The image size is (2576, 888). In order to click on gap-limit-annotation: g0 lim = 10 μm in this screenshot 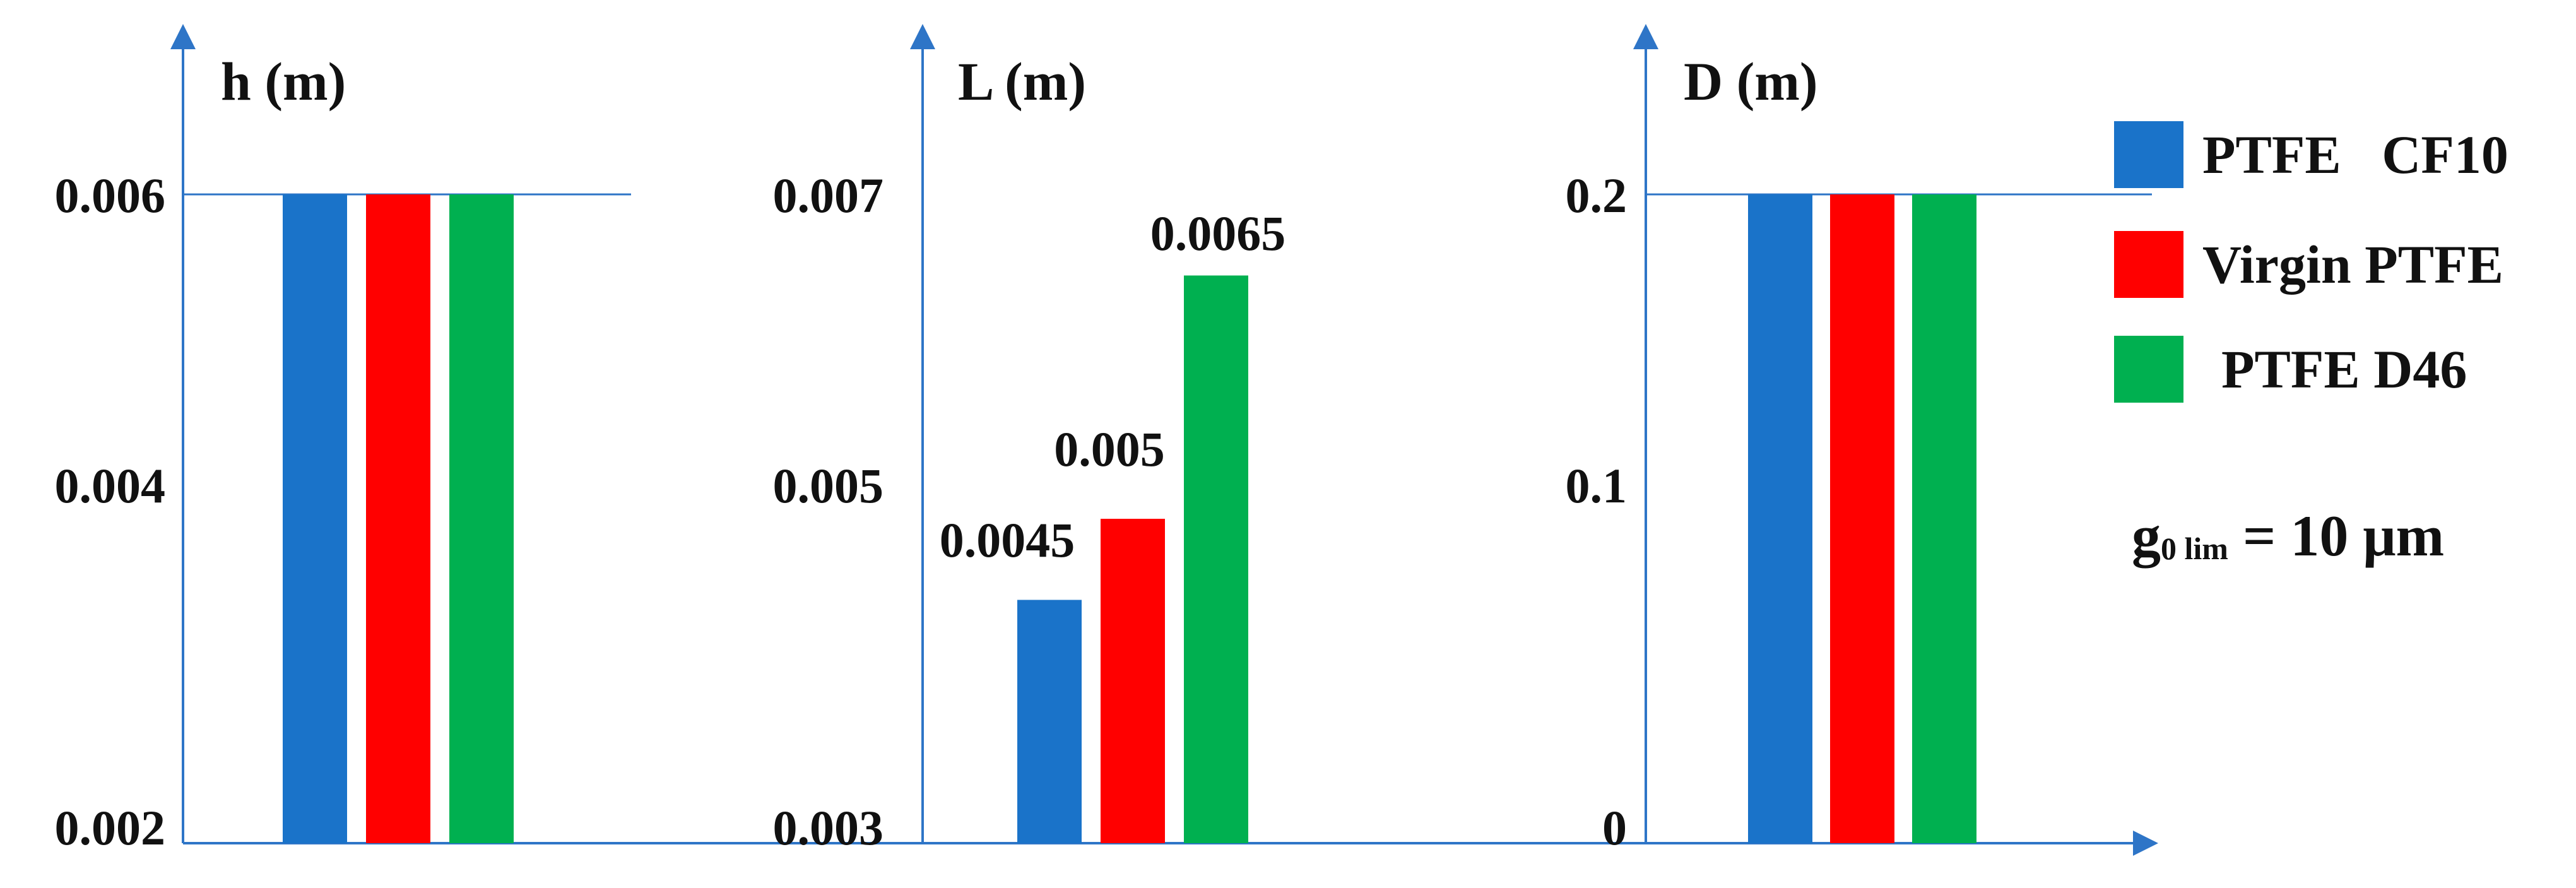, I will do `click(2288, 536)`.